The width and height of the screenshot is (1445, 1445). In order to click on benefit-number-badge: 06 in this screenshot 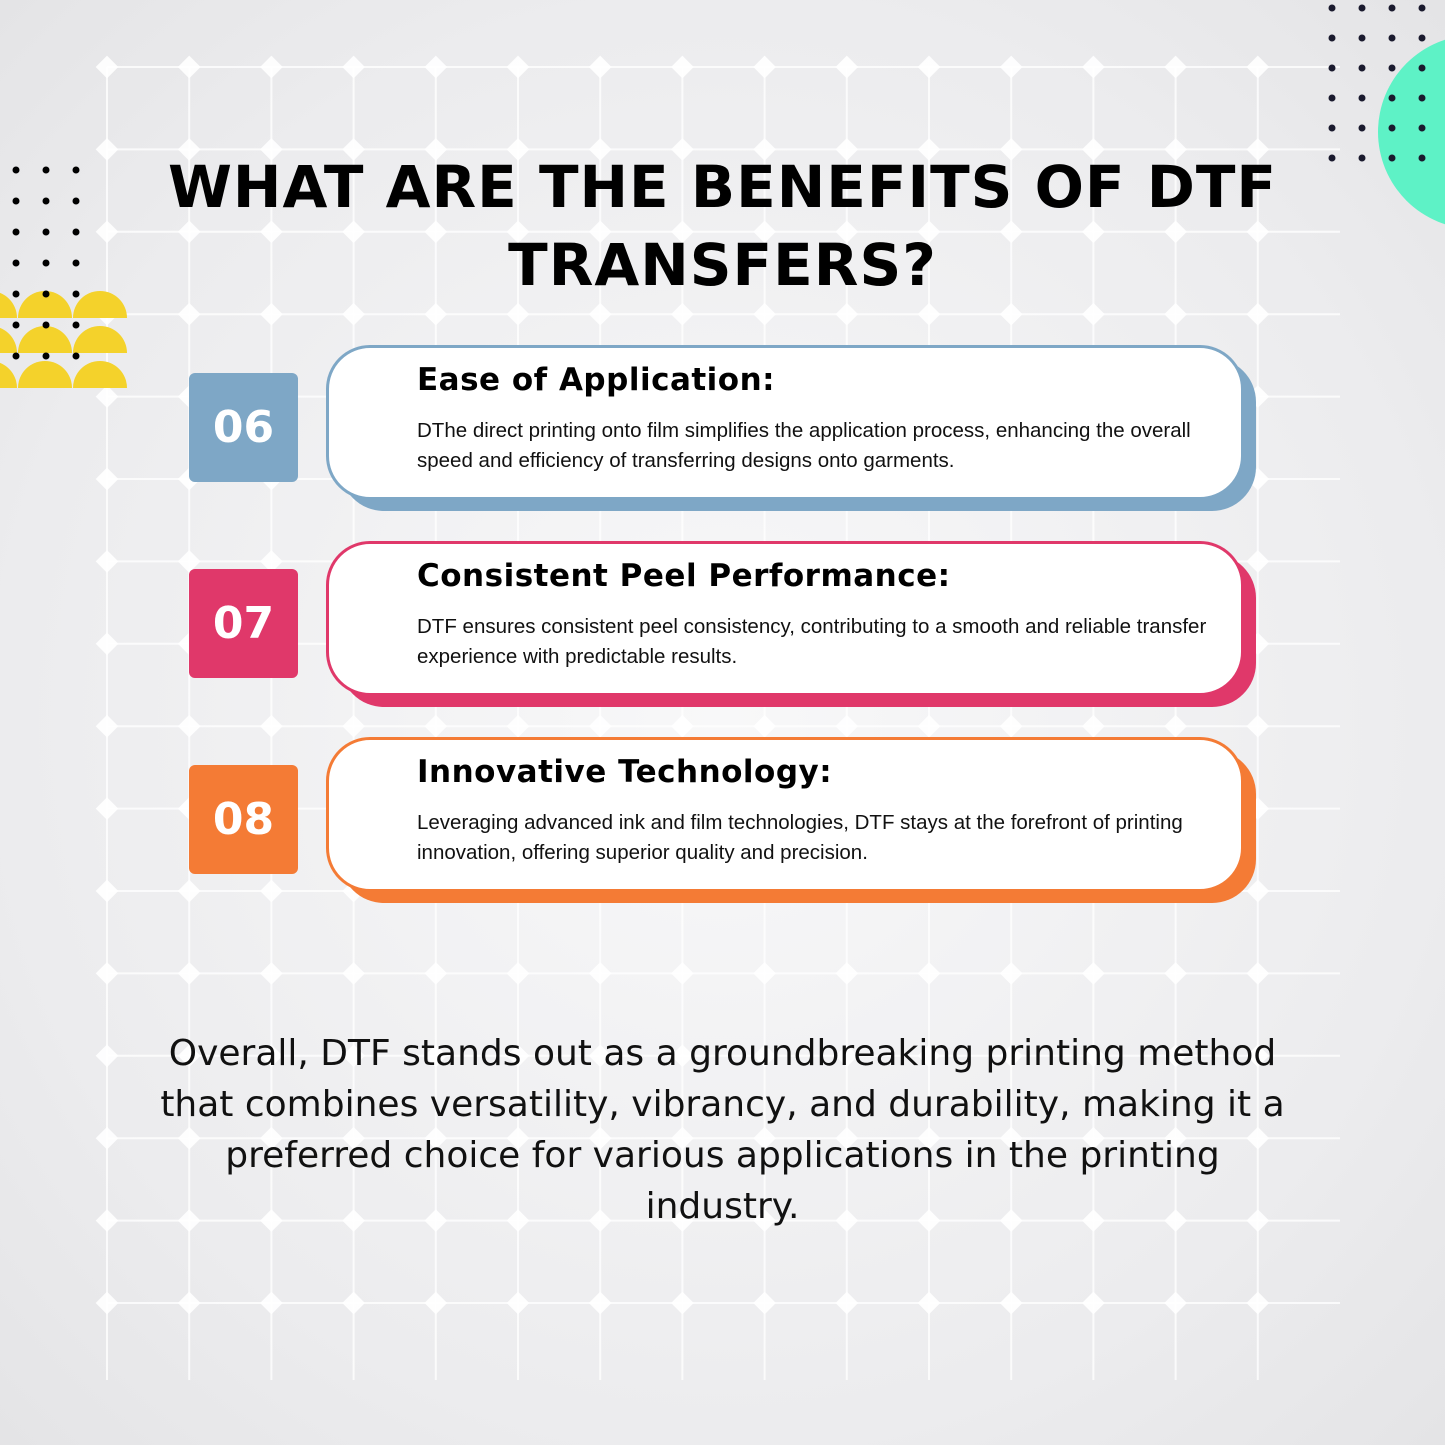, I will do `click(243, 427)`.